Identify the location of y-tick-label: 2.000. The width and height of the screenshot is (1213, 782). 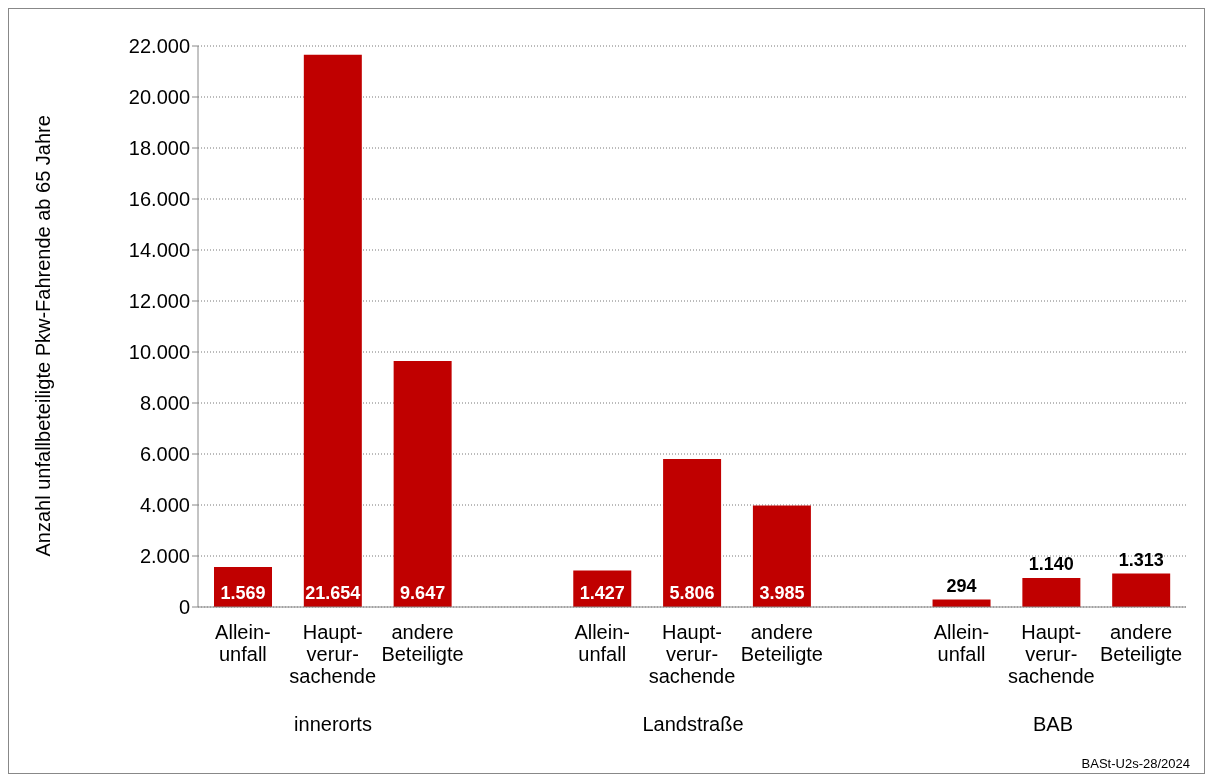
(164, 556).